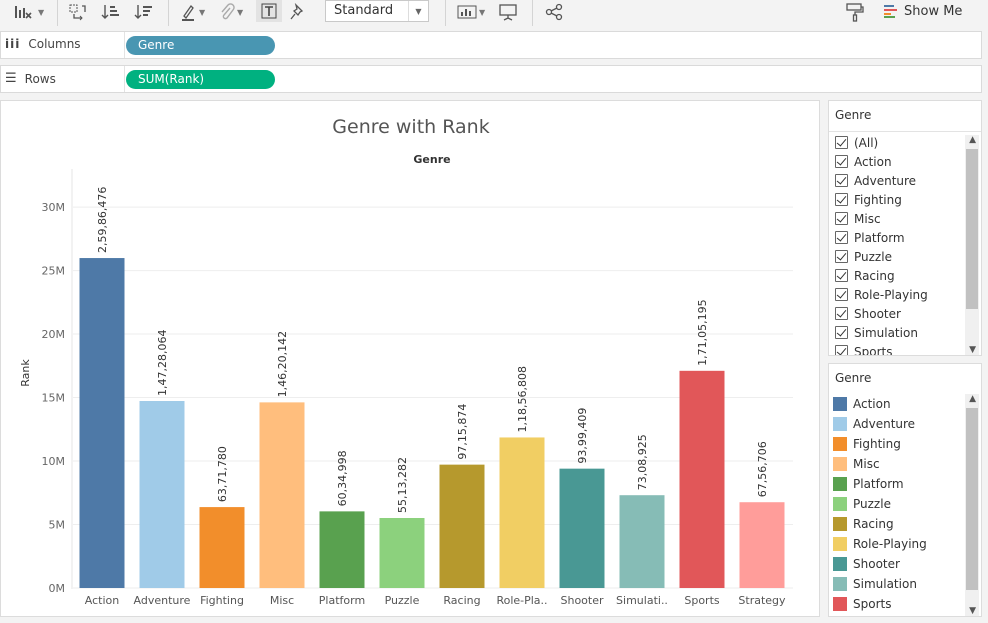 Image resolution: width=988 pixels, height=623 pixels. Describe the element at coordinates (878, 199) in the screenshot. I see `filter-item-label: Fighting` at that location.